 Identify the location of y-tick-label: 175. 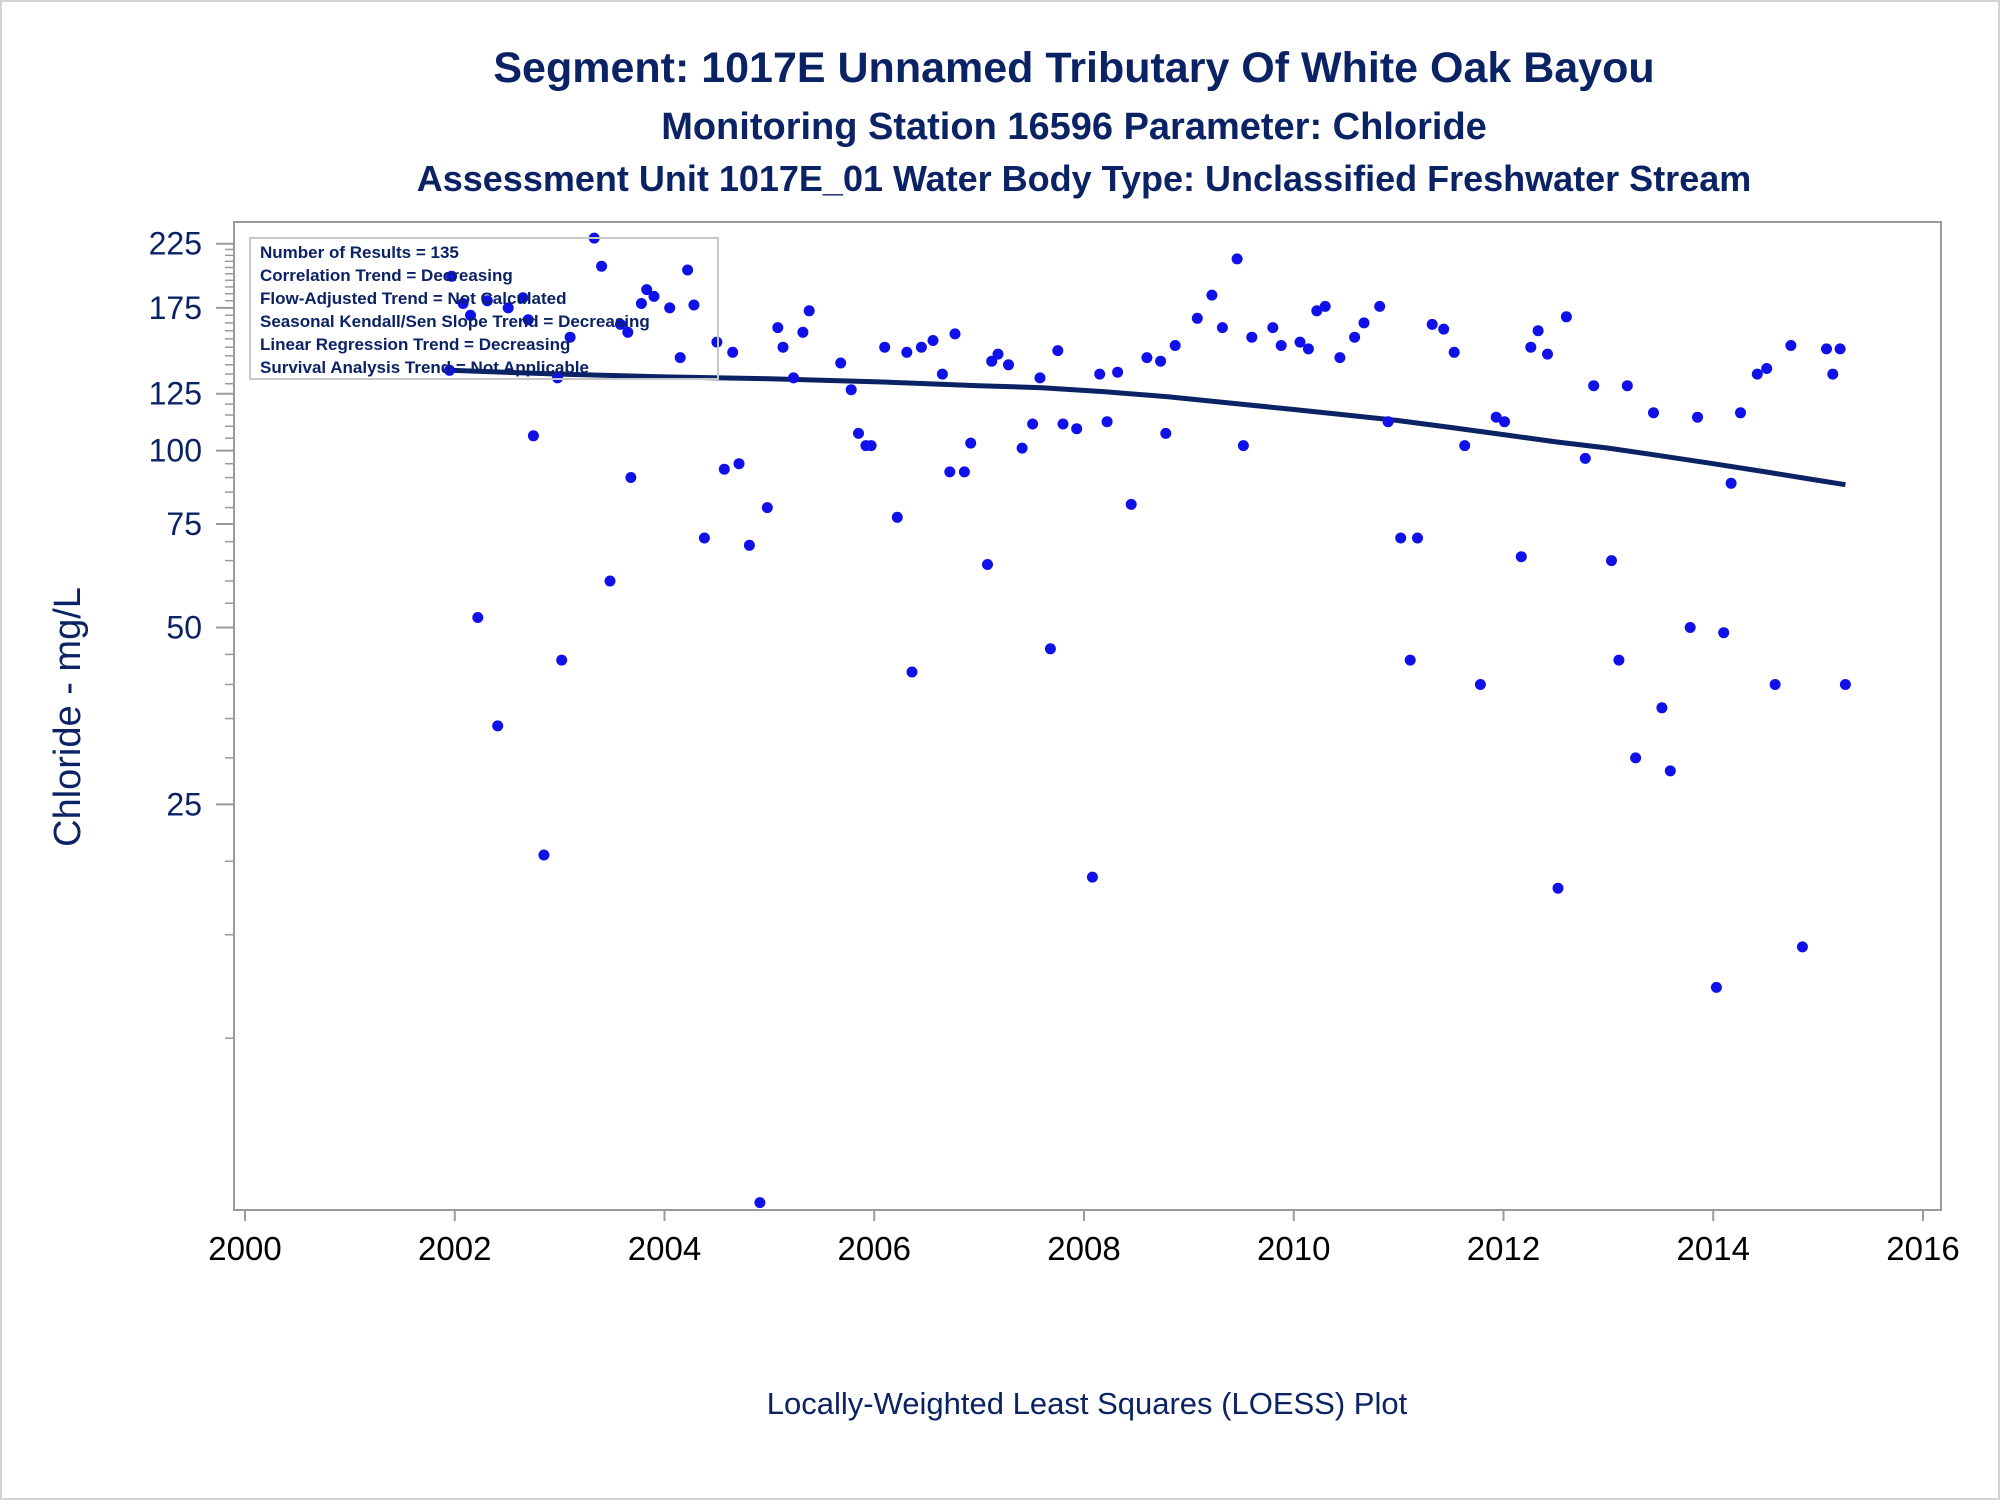
(175, 308).